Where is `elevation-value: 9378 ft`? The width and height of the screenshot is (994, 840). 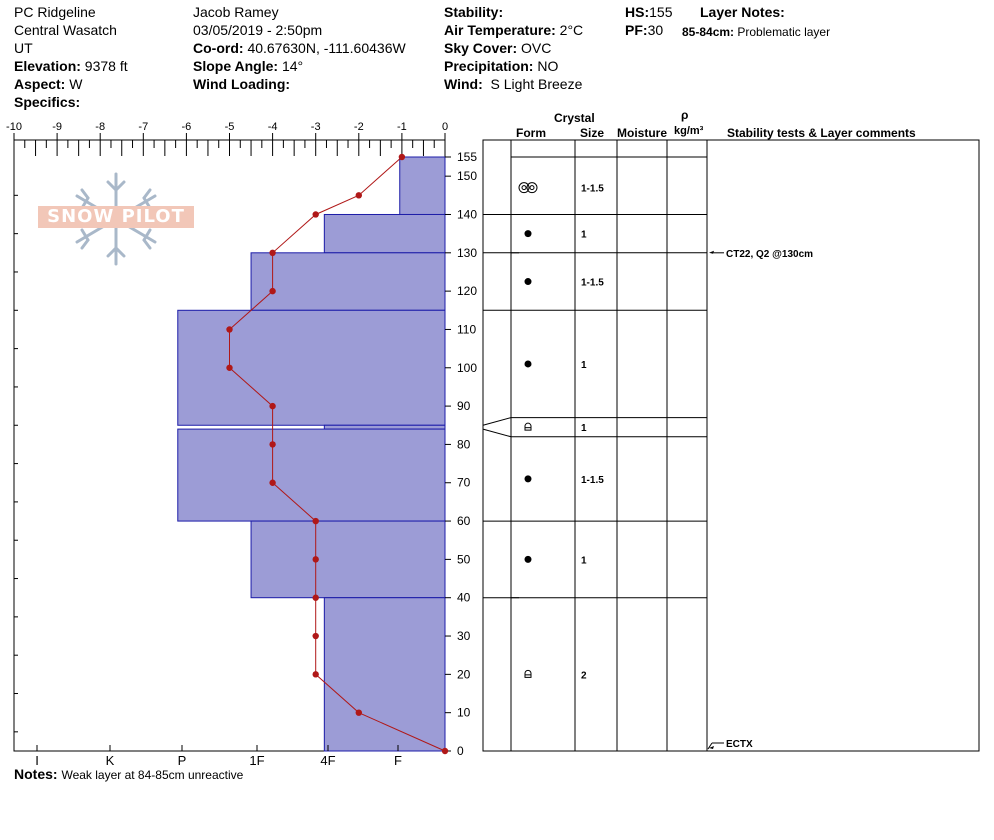
elevation-value: 9378 ft is located at coordinates (106, 66).